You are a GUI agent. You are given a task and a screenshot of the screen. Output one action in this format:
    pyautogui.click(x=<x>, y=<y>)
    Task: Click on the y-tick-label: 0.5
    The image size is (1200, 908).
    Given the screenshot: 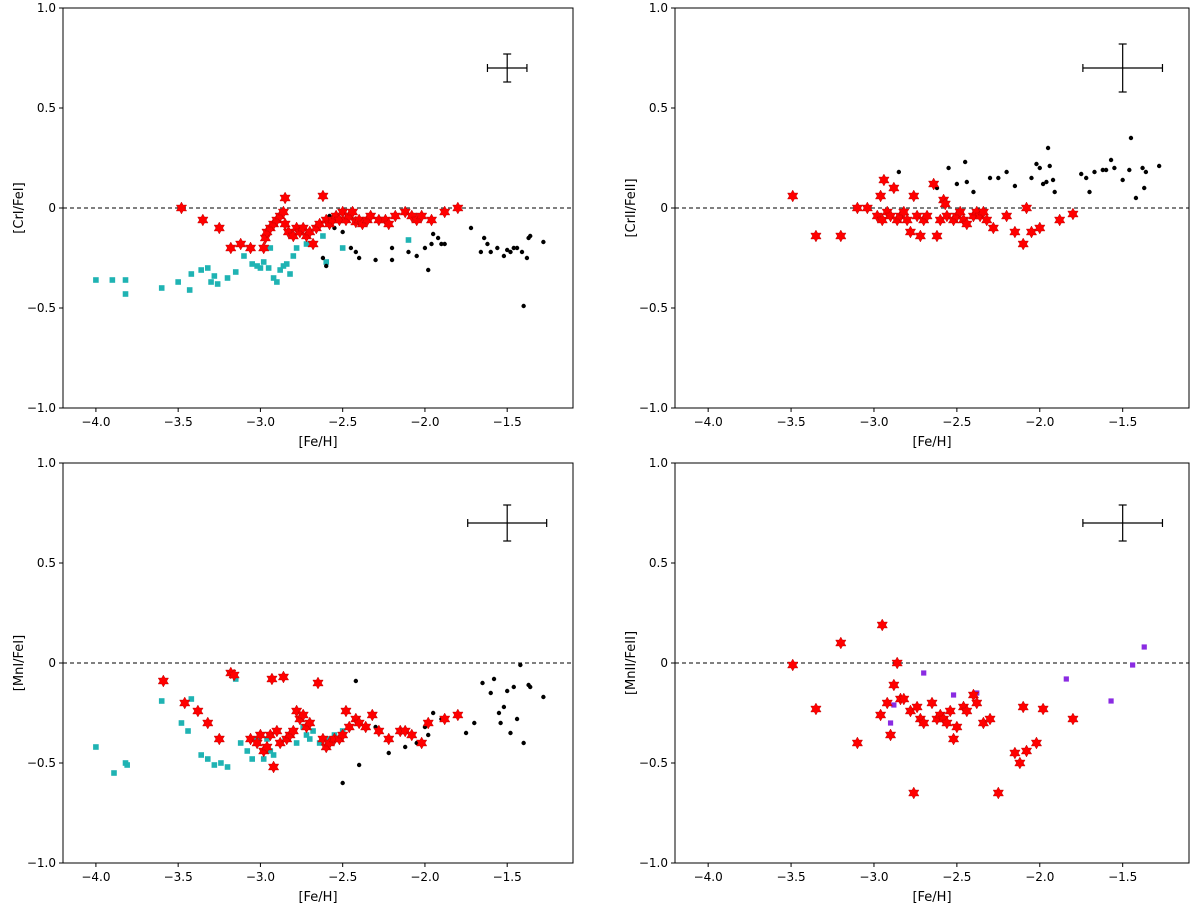 What is the action you would take?
    pyautogui.click(x=46, y=563)
    